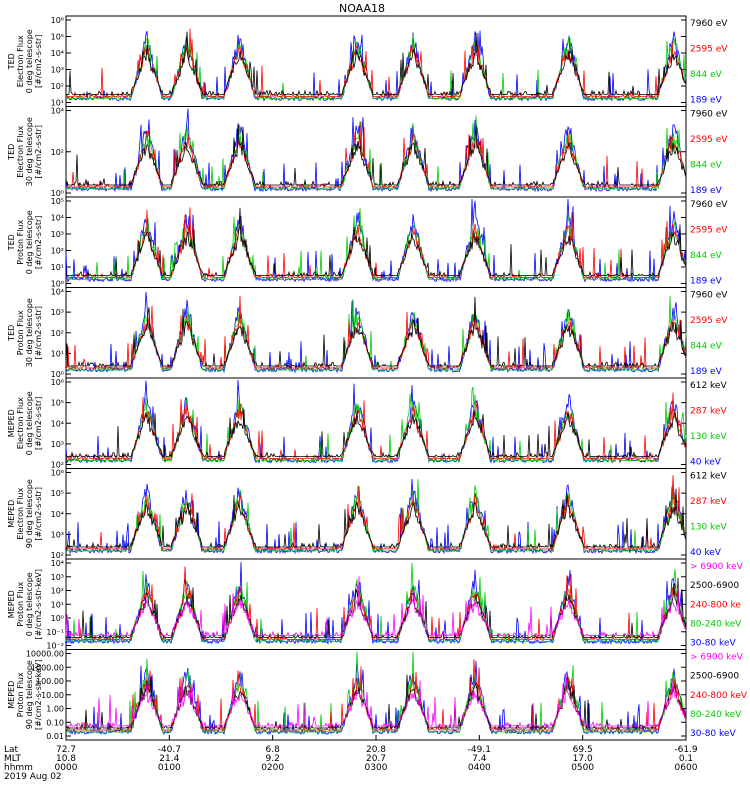  What do you see at coordinates (57, 493) in the screenshot?
I see `y-tick-label: 10⁵` at bounding box center [57, 493].